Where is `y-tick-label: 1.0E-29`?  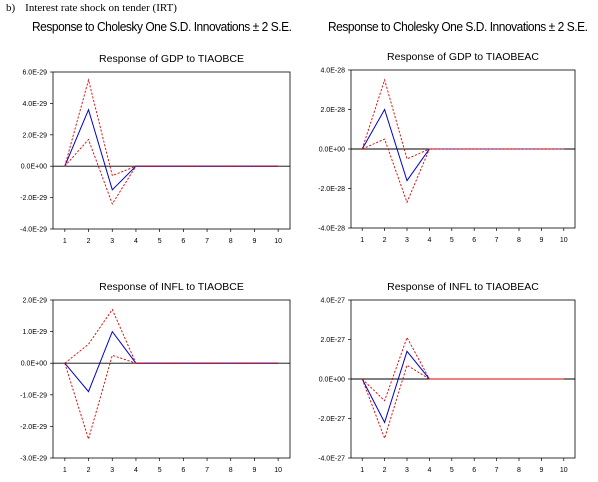 y-tick-label: 1.0E-29 is located at coordinates (34, 332).